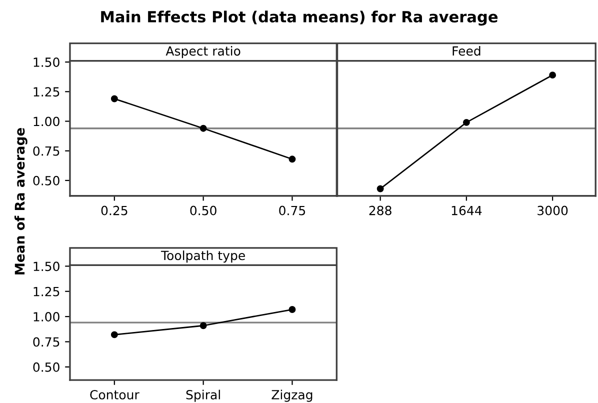  What do you see at coordinates (115, 395) in the screenshot?
I see `x-tick-label: Contour` at bounding box center [115, 395].